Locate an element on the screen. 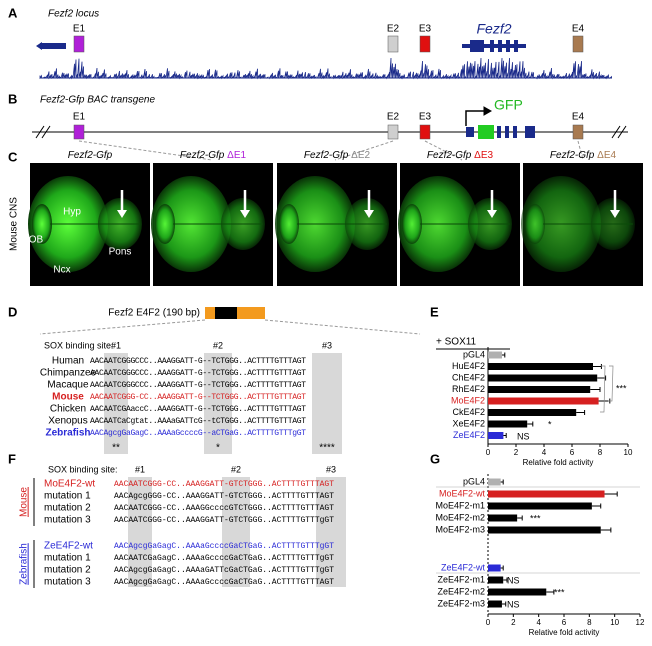 This screenshot has width=652, height=646. brain-image is located at coordinates (336, 224).